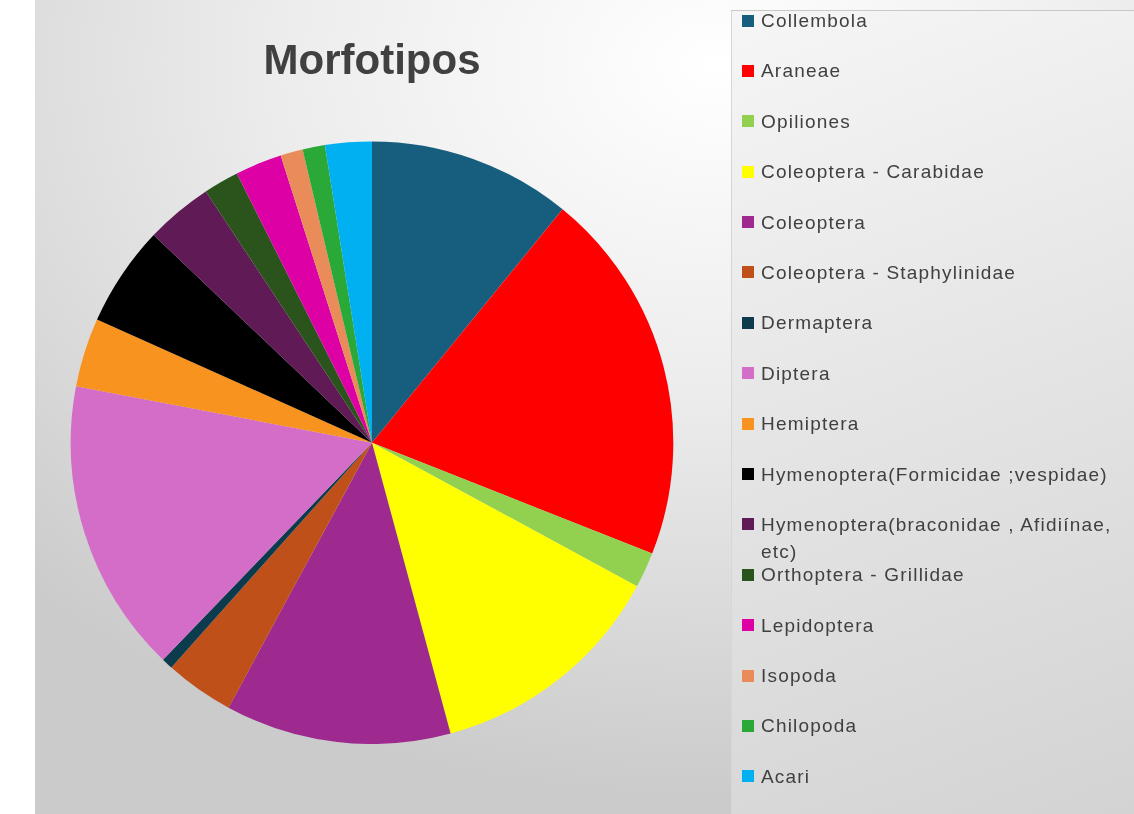  What do you see at coordinates (810, 424) in the screenshot?
I see `legend-label: Hemiptera` at bounding box center [810, 424].